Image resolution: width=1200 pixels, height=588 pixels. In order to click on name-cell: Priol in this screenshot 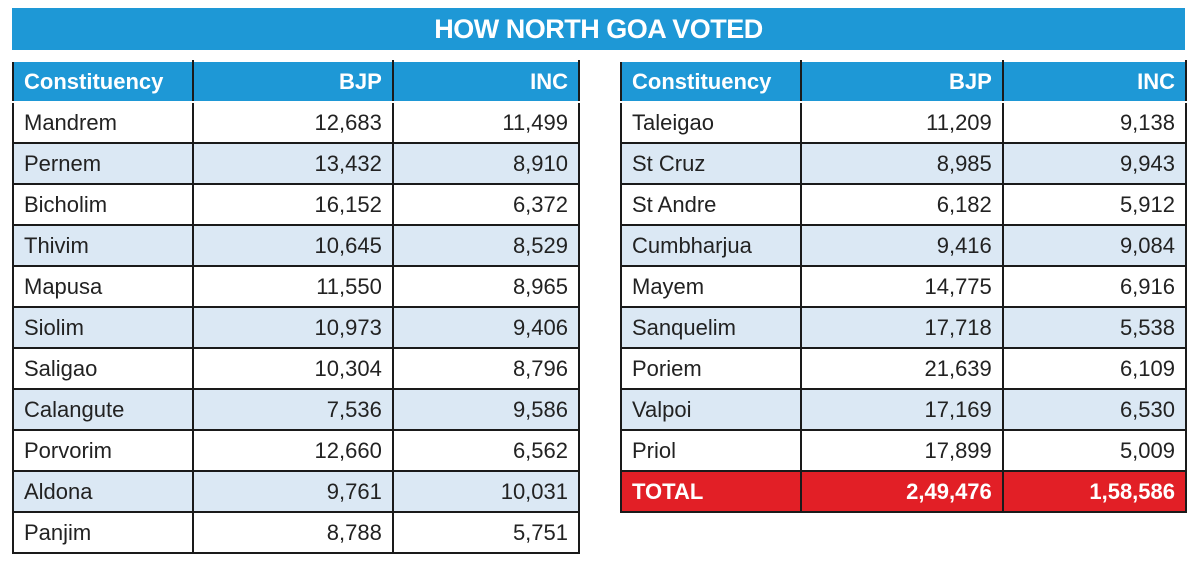, I will do `click(711, 450)`.